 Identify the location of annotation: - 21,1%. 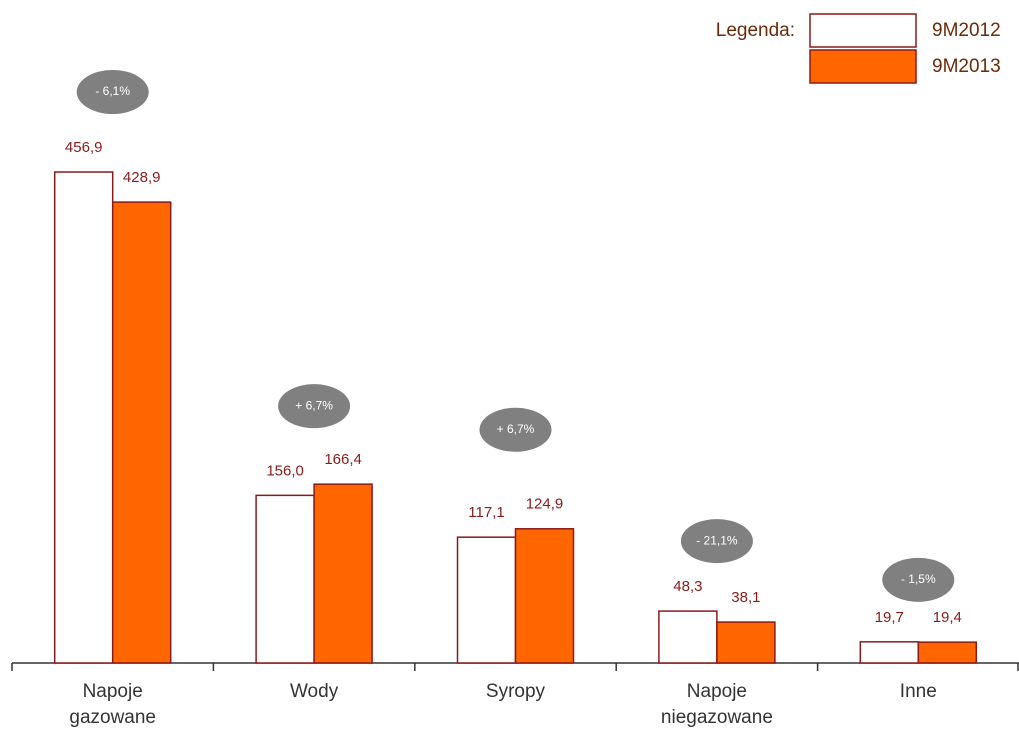
(717, 540).